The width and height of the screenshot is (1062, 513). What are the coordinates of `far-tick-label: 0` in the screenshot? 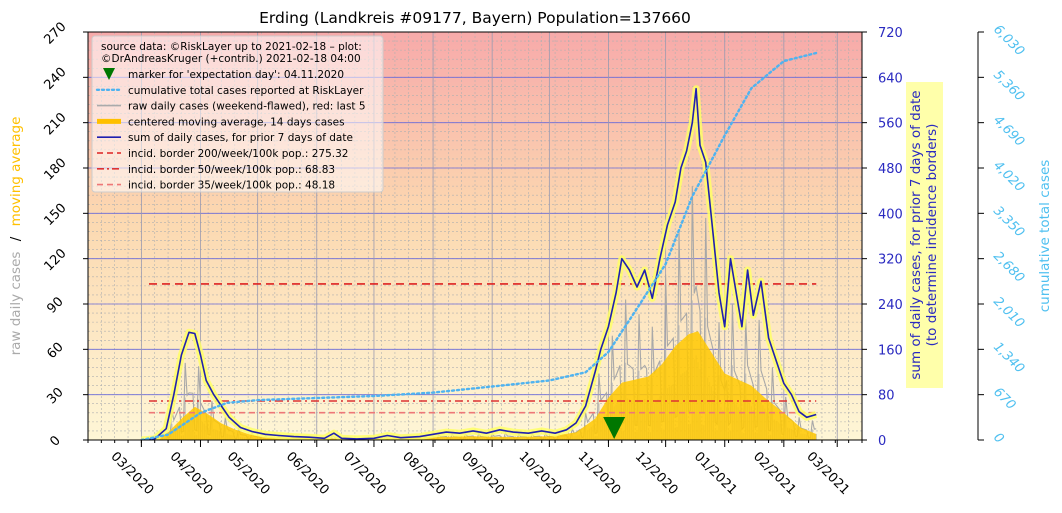 It's located at (998, 438).